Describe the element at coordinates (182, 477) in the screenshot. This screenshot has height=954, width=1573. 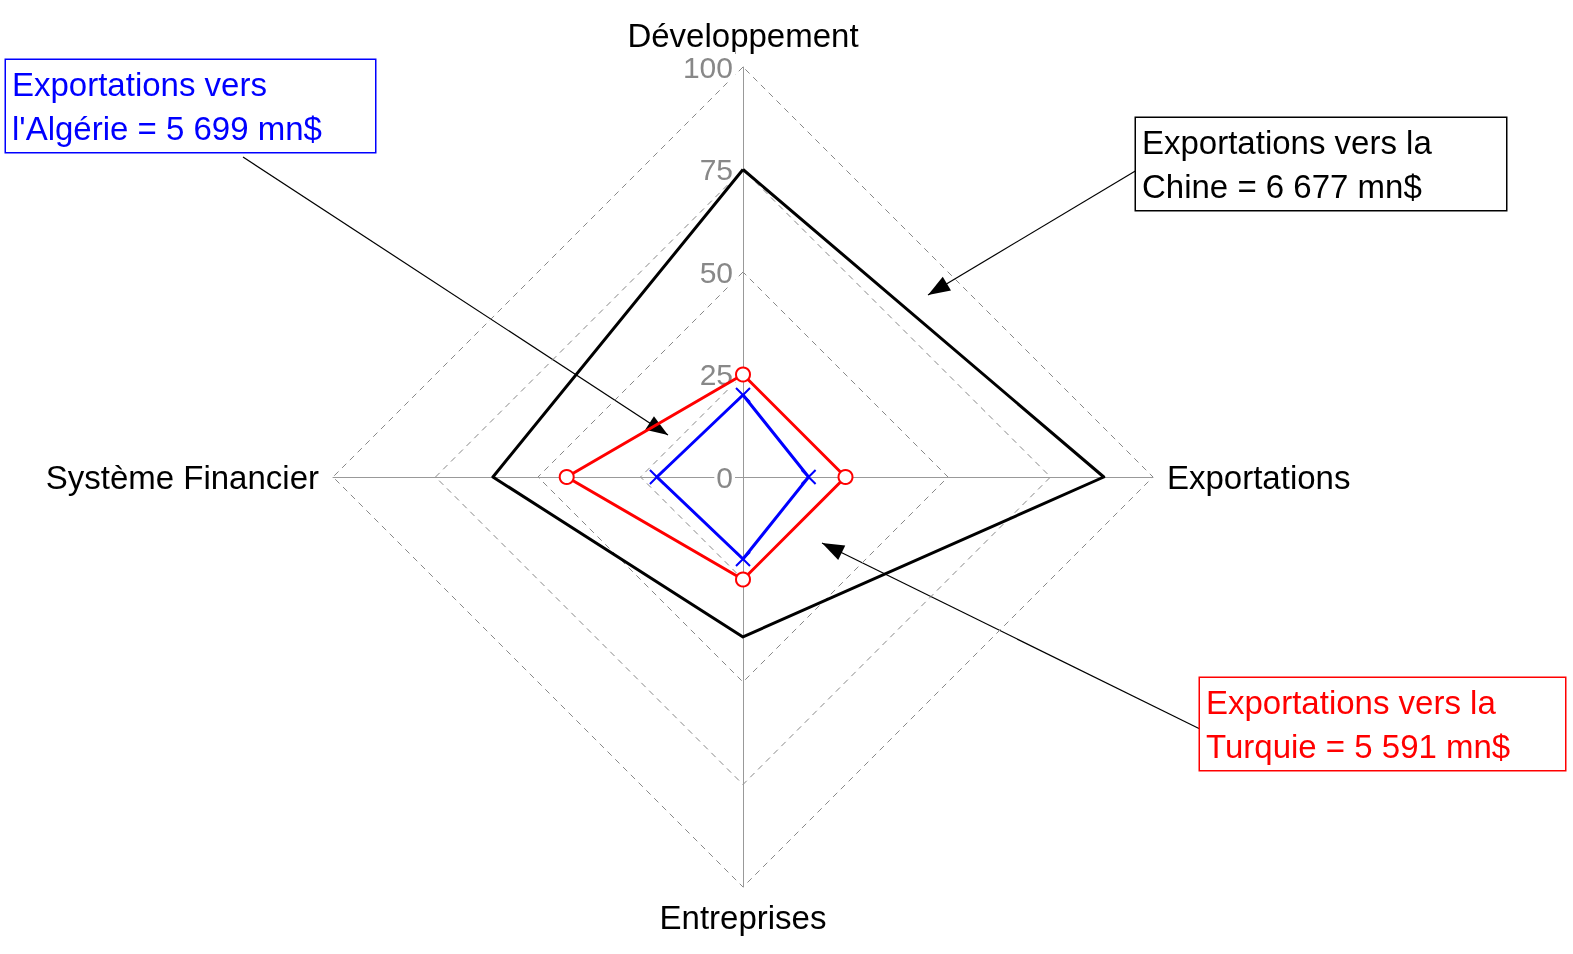
I see `spoke-label: Système Financier` at that location.